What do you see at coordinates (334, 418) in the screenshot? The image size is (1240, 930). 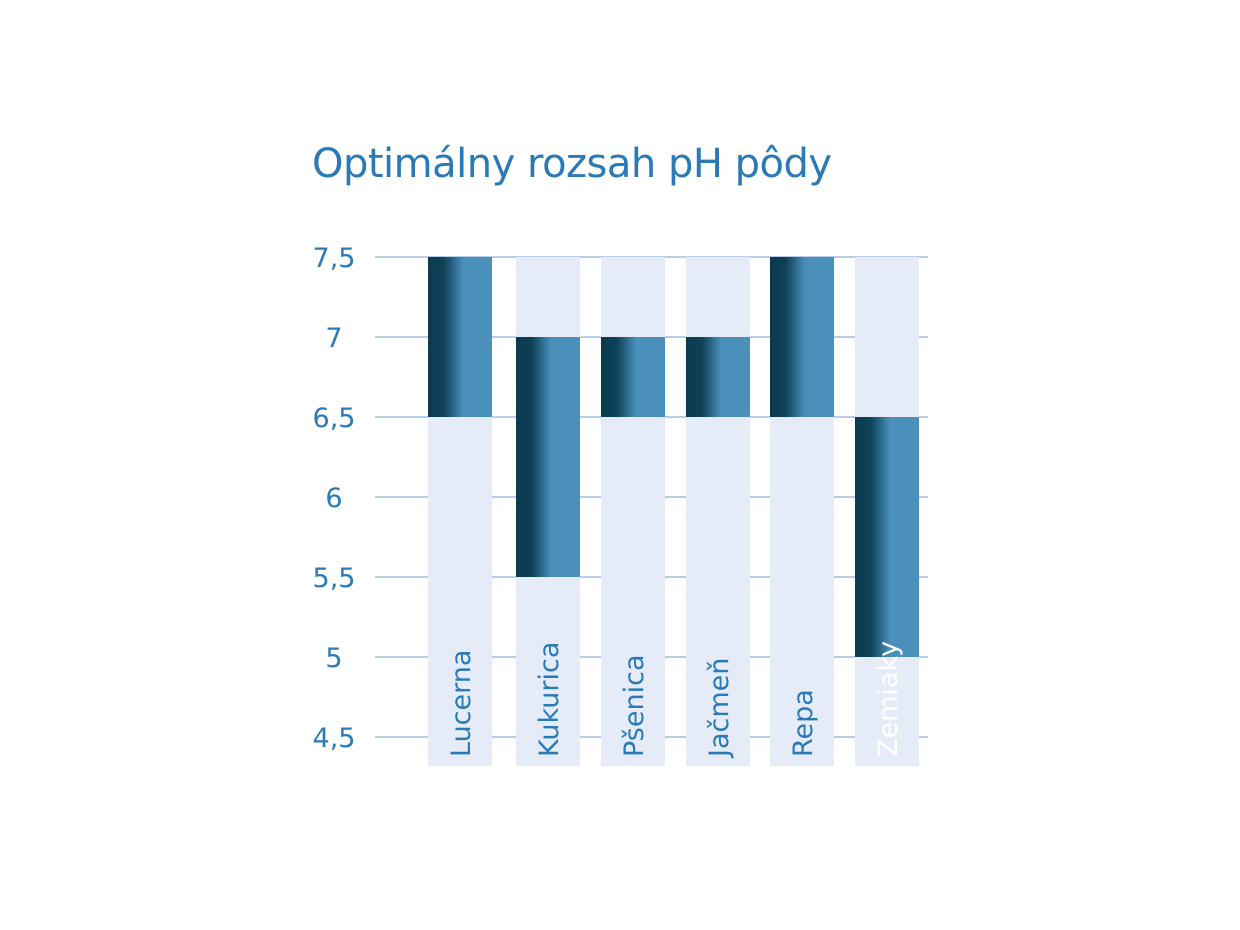 I see `y-tick-label: 6,5` at bounding box center [334, 418].